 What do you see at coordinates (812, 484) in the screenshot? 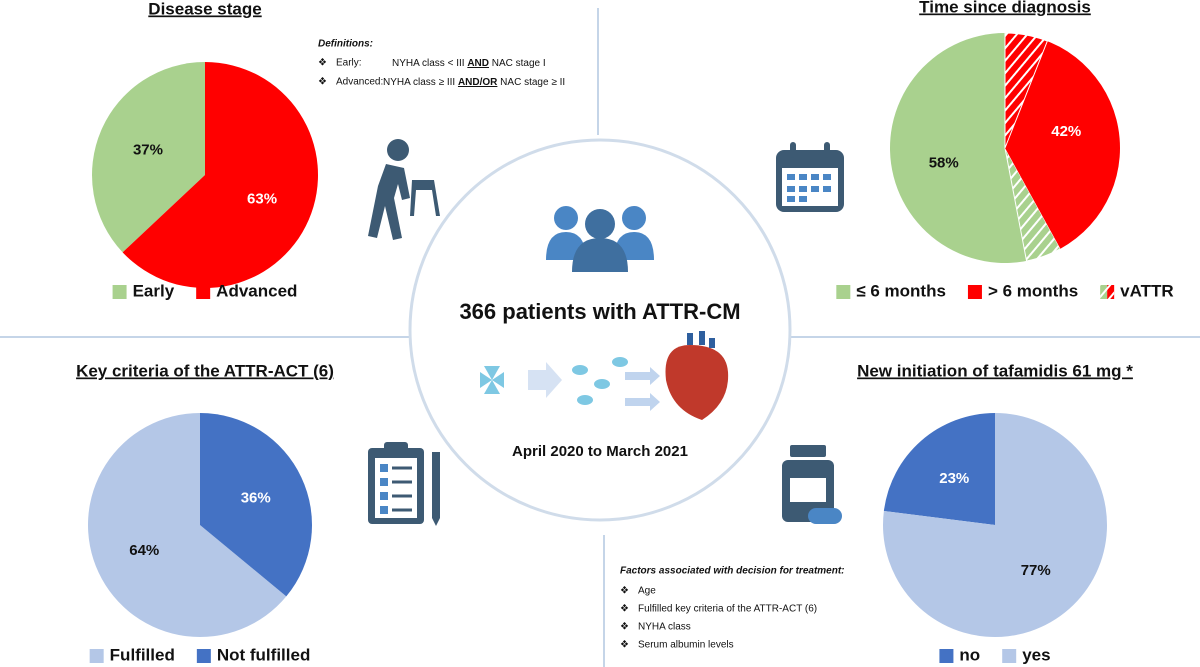
I see `pill-bottle-icon` at bounding box center [812, 484].